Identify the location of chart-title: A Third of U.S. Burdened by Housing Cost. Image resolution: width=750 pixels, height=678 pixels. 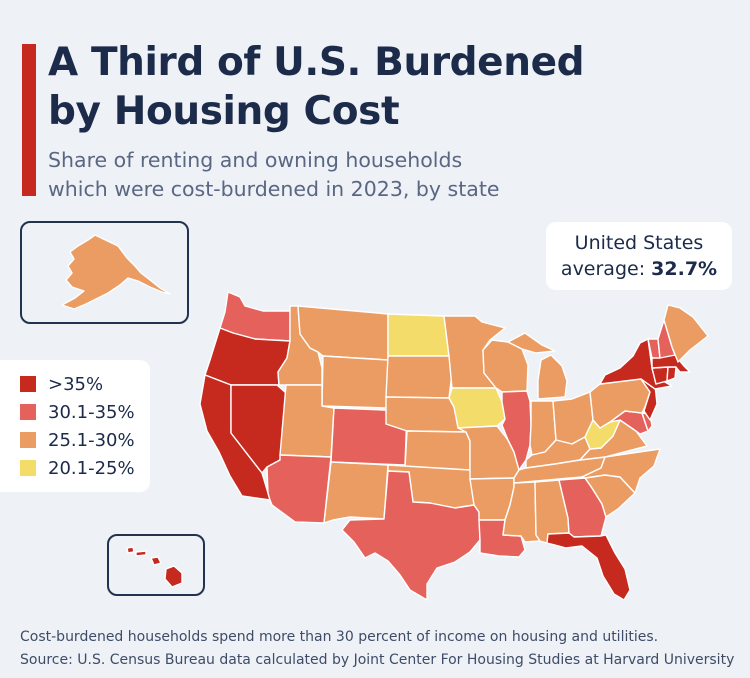
(368, 87).